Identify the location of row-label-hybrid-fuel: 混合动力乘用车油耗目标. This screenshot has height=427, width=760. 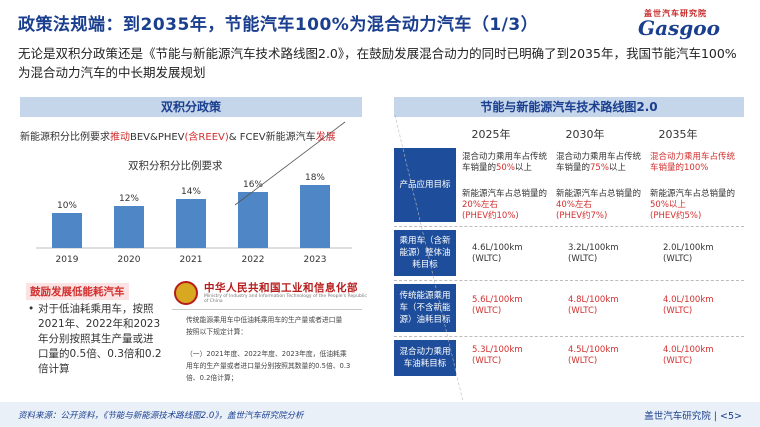
(425, 358).